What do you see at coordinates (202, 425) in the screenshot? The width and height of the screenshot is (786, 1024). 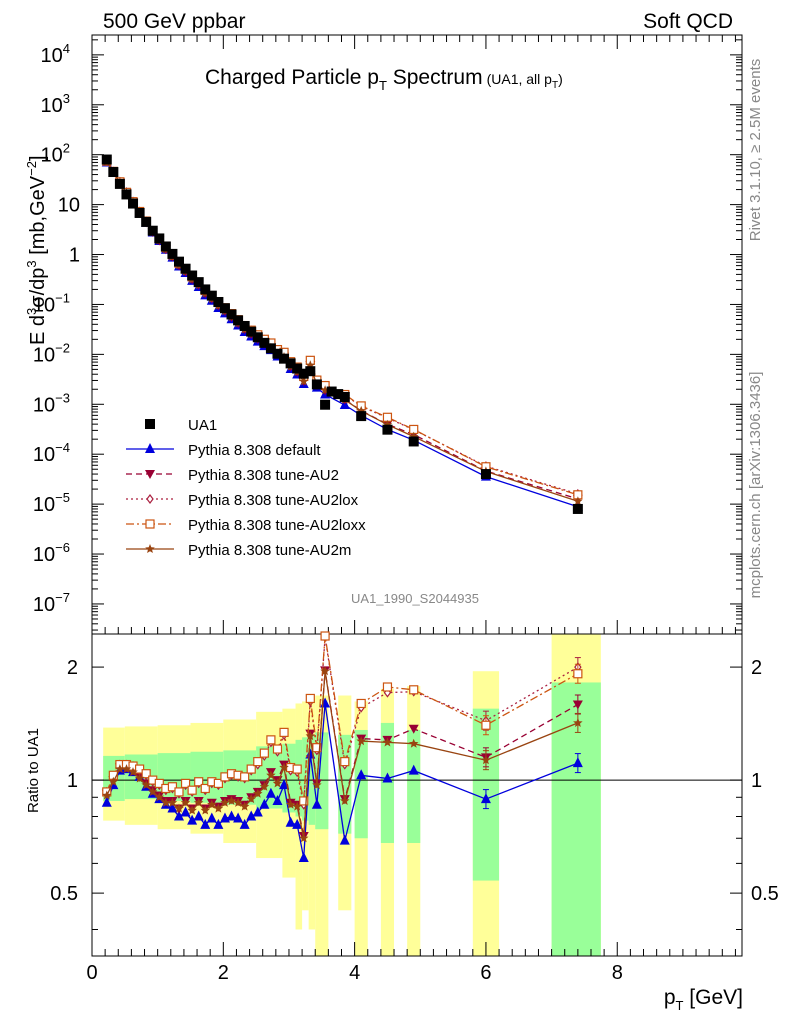 I see `legend-label: UA1` at bounding box center [202, 425].